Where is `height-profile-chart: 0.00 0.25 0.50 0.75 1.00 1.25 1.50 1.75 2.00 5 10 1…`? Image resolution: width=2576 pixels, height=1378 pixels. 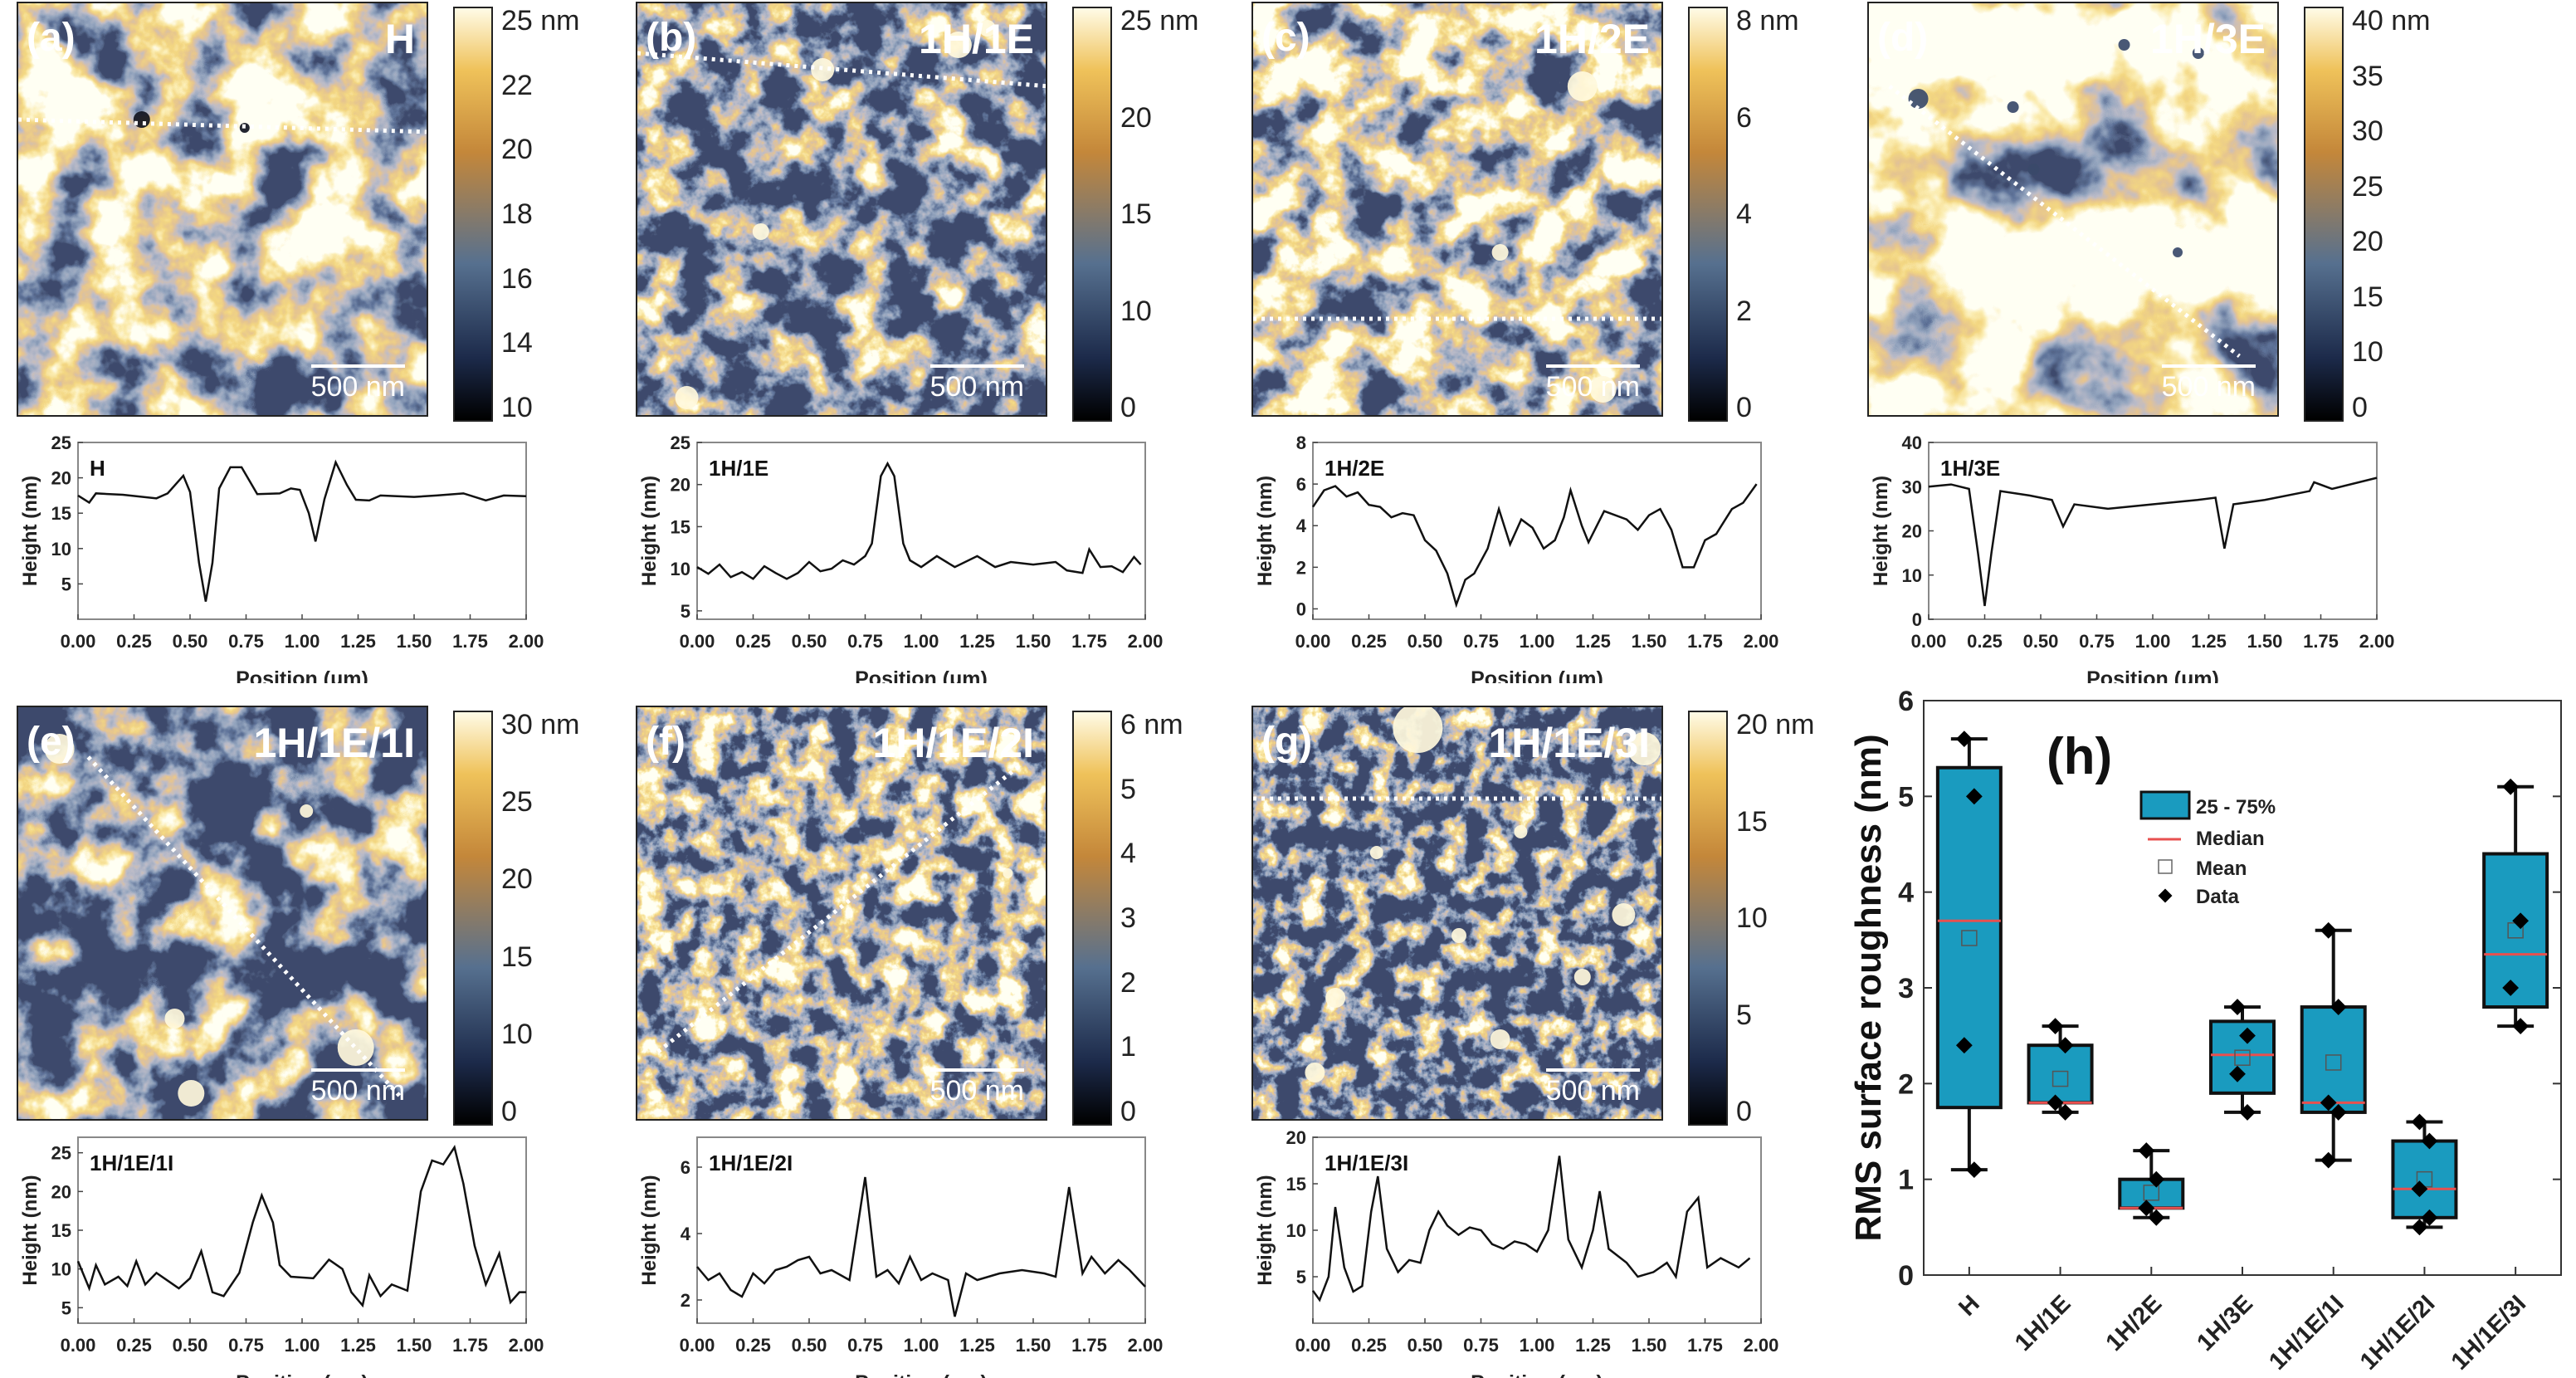
height-profile-chart: 0.00 0.25 0.50 0.75 1.00 1.25 1.50 1.75 2.00 5 10 1… is located at coordinates (281, 1257).